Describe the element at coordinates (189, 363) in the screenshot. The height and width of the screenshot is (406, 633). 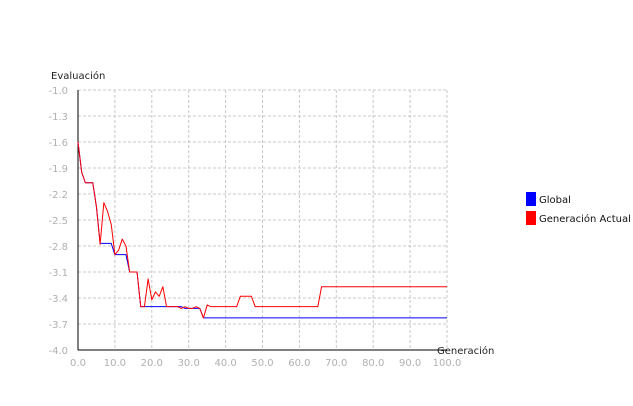
I see `x-tick-label: 30.0` at that location.